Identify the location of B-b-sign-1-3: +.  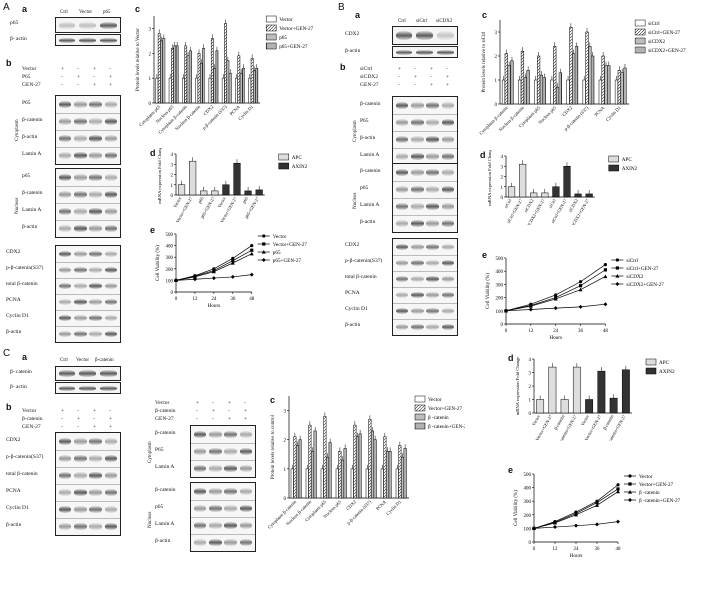
(448, 77).